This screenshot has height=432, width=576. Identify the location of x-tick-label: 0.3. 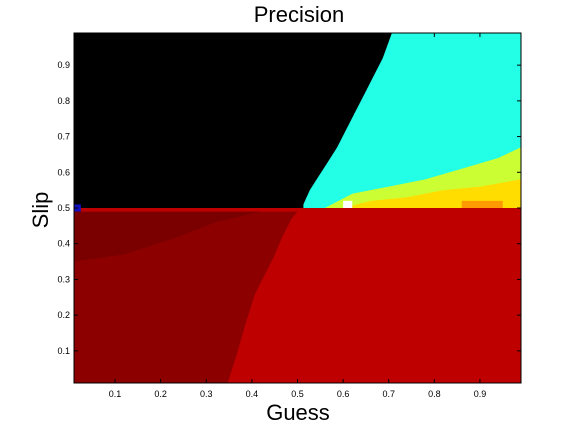
(206, 394).